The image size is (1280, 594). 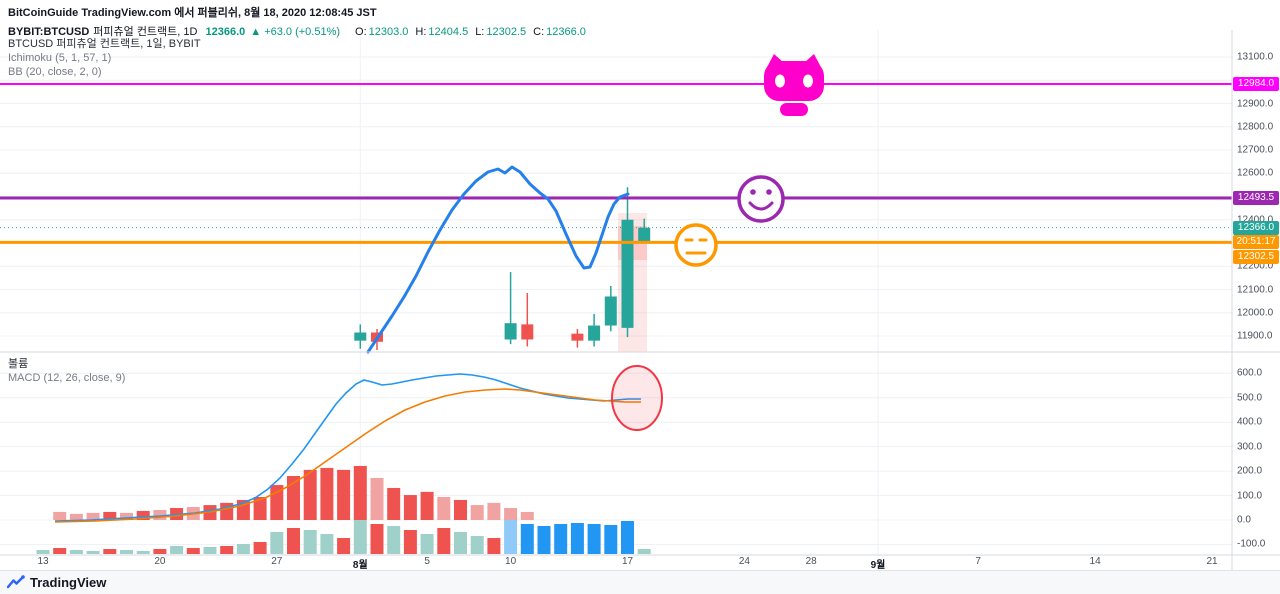 I want to click on symbol-name: BYBIT:BTCUSD, so click(x=49, y=32).